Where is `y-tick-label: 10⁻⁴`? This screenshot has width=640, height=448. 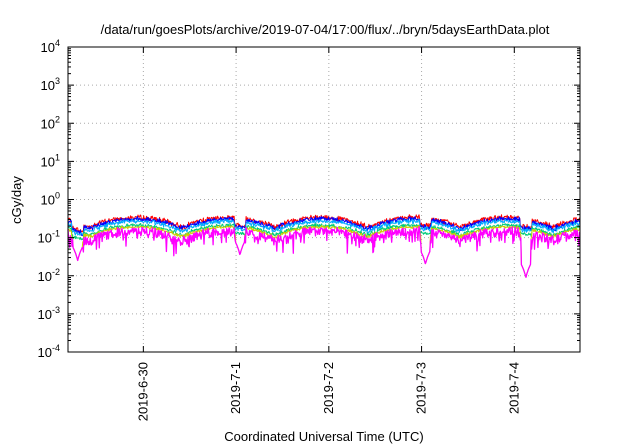
y-tick-label: 10⁻⁴ is located at coordinates (49, 351).